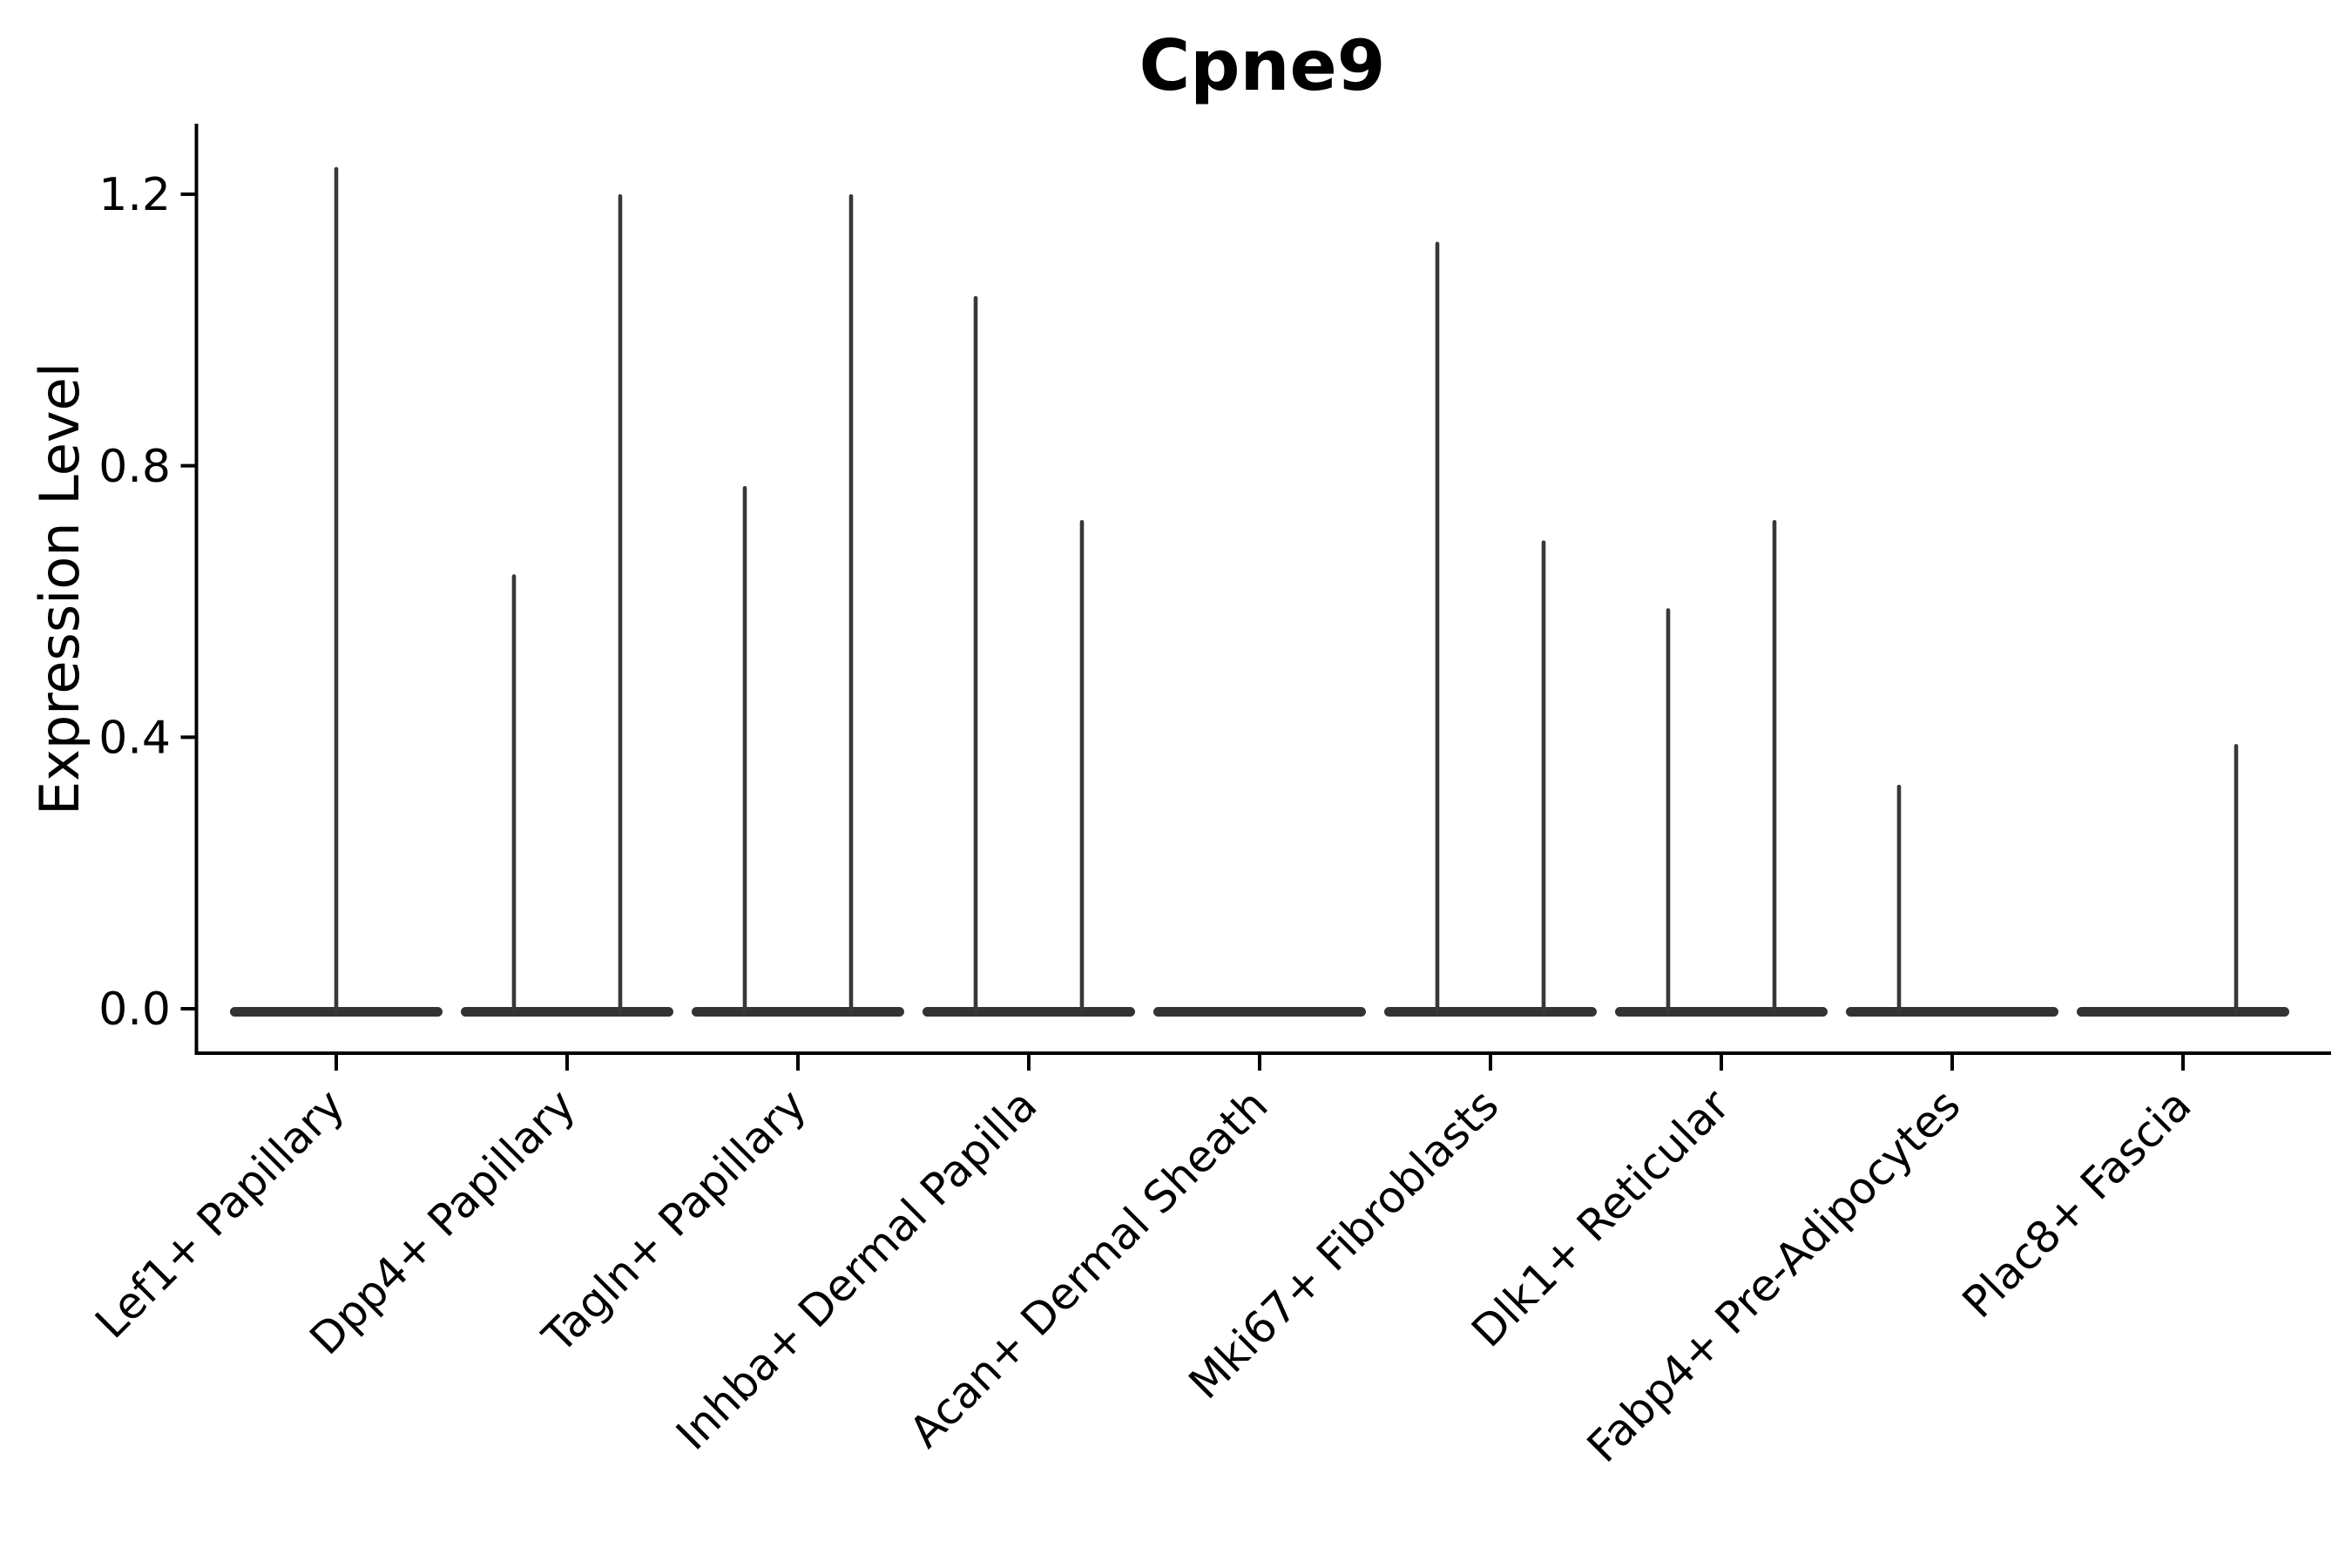  What do you see at coordinates (196, 589) in the screenshot?
I see `y-axis-spine` at bounding box center [196, 589].